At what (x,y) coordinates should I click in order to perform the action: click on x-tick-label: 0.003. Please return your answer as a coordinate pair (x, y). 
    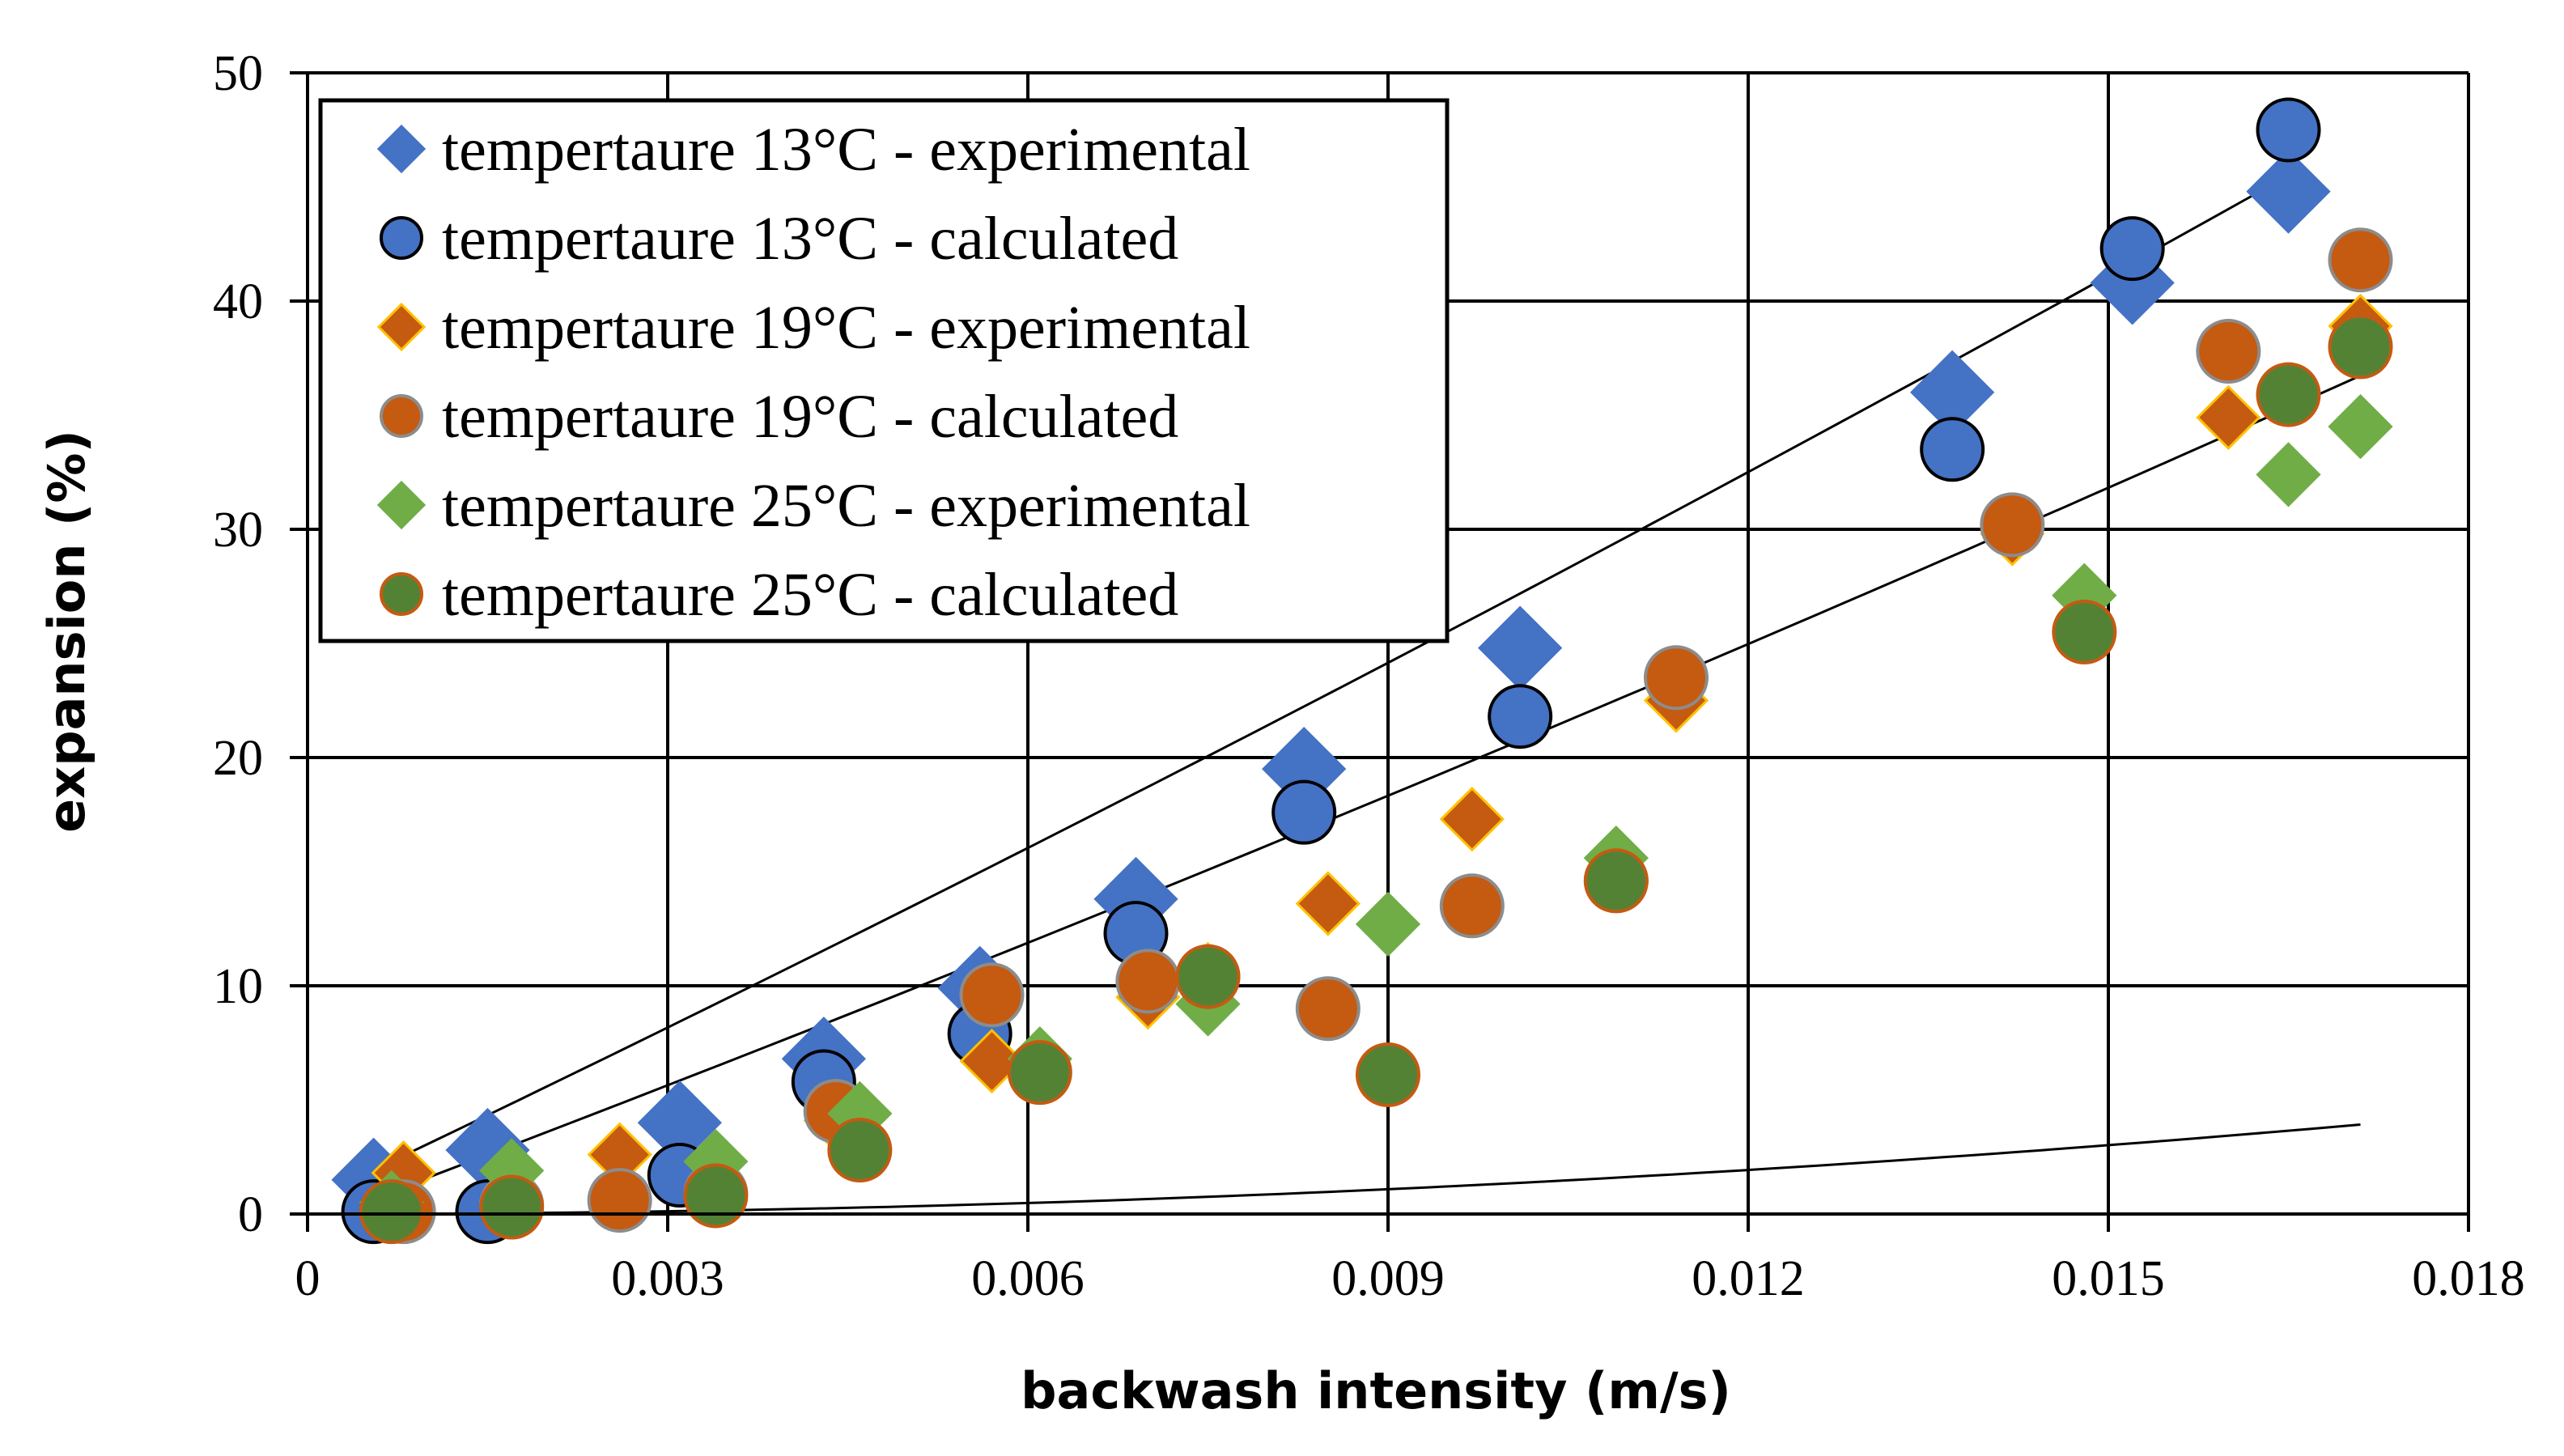
    Looking at the image, I should click on (668, 1278).